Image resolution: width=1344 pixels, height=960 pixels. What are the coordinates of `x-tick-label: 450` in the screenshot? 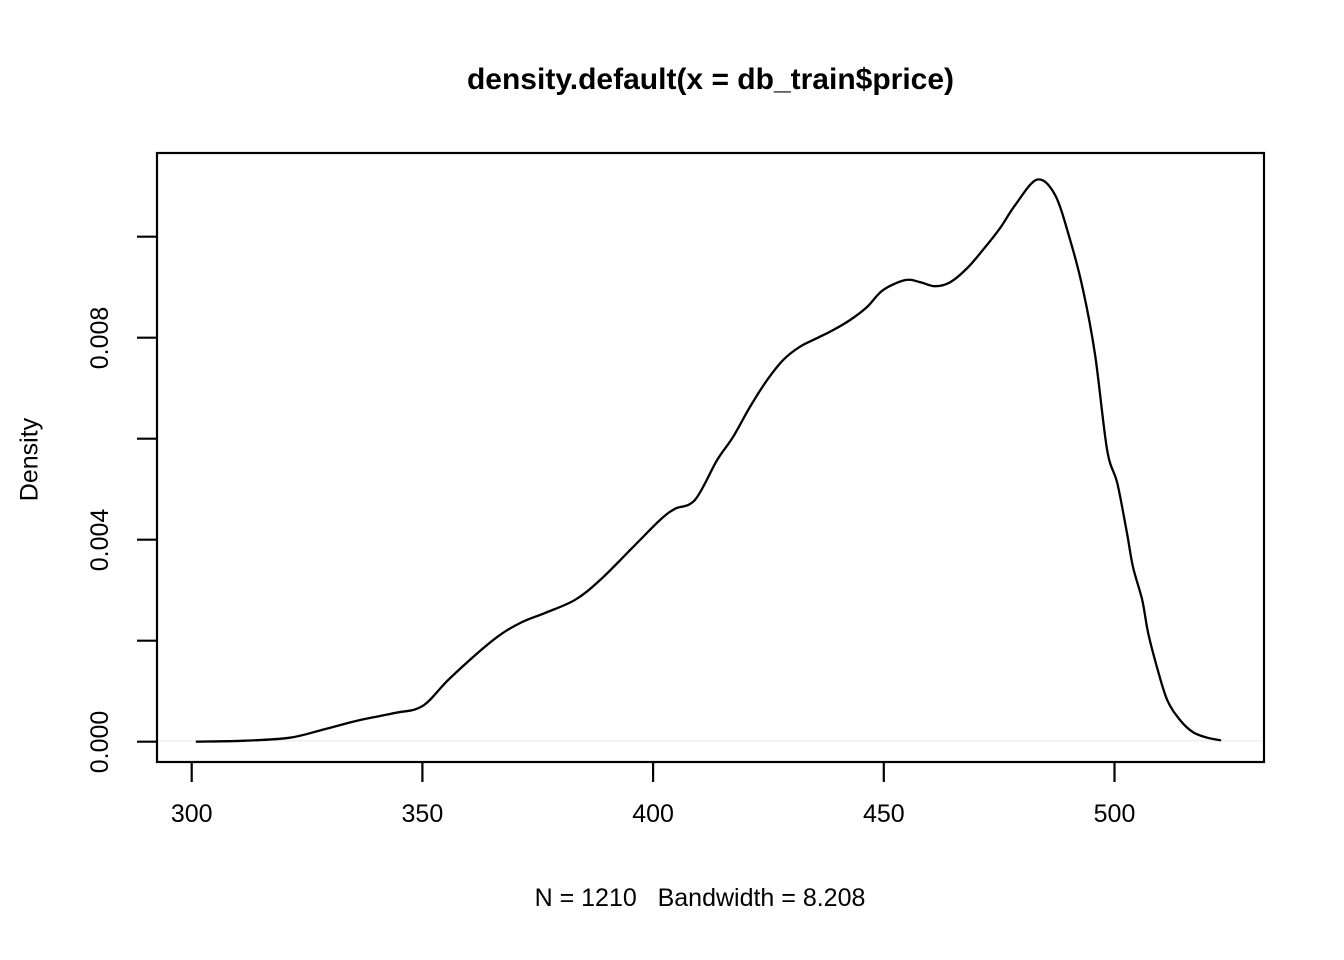 It's located at (883, 814).